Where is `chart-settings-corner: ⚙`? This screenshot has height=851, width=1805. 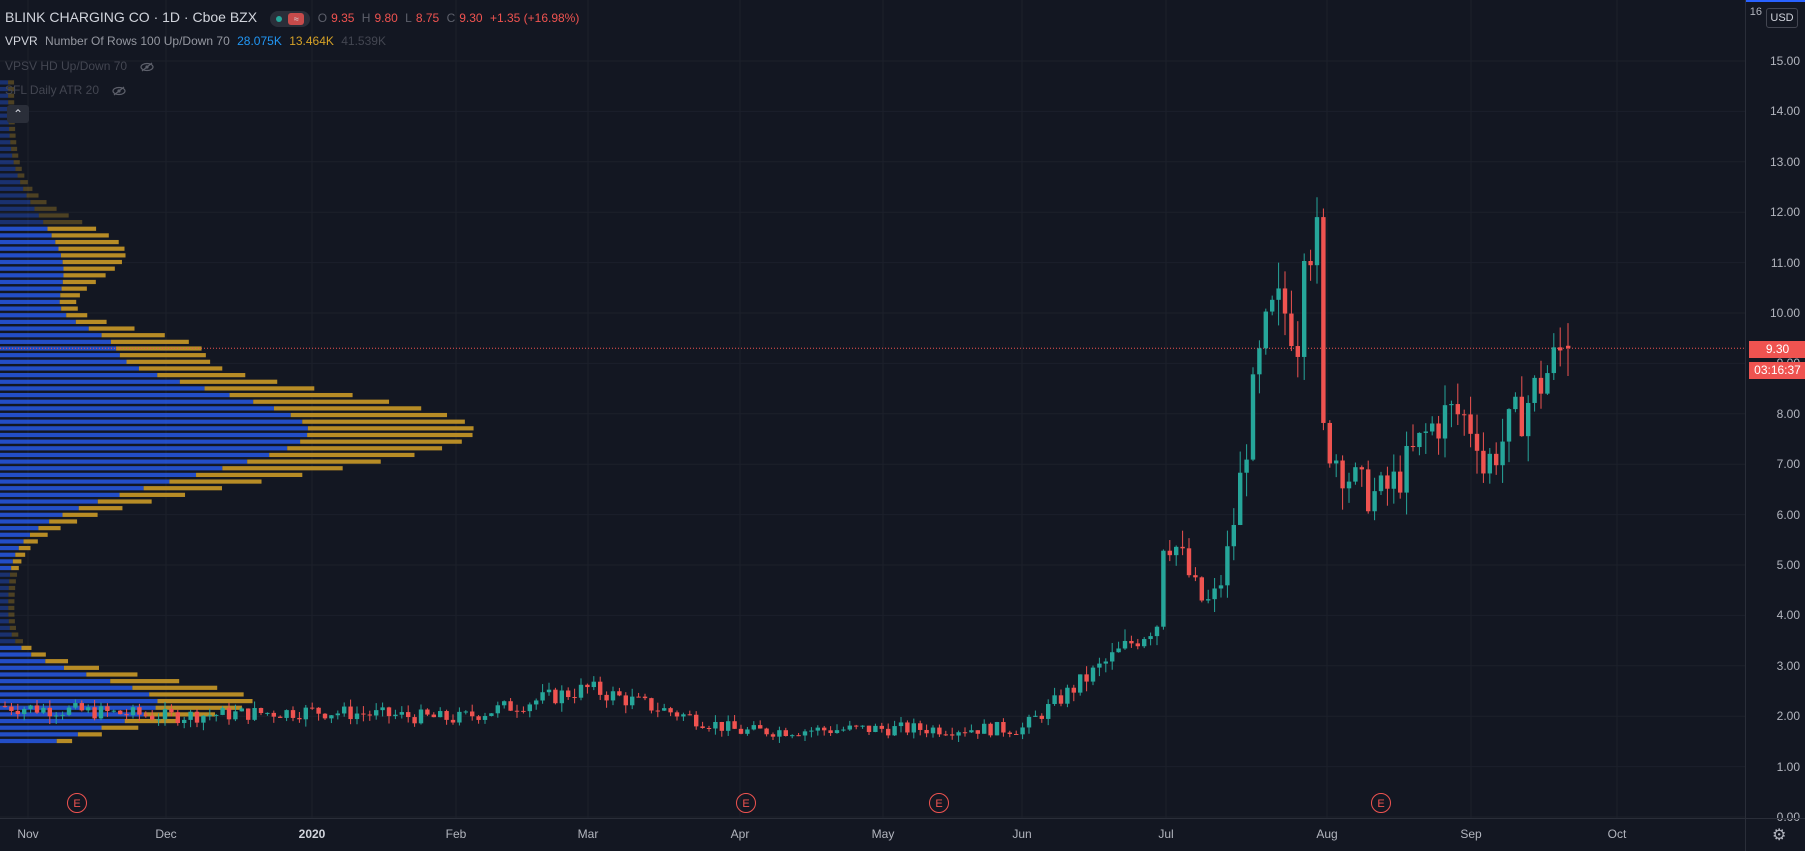 chart-settings-corner: ⚙ is located at coordinates (1775, 834).